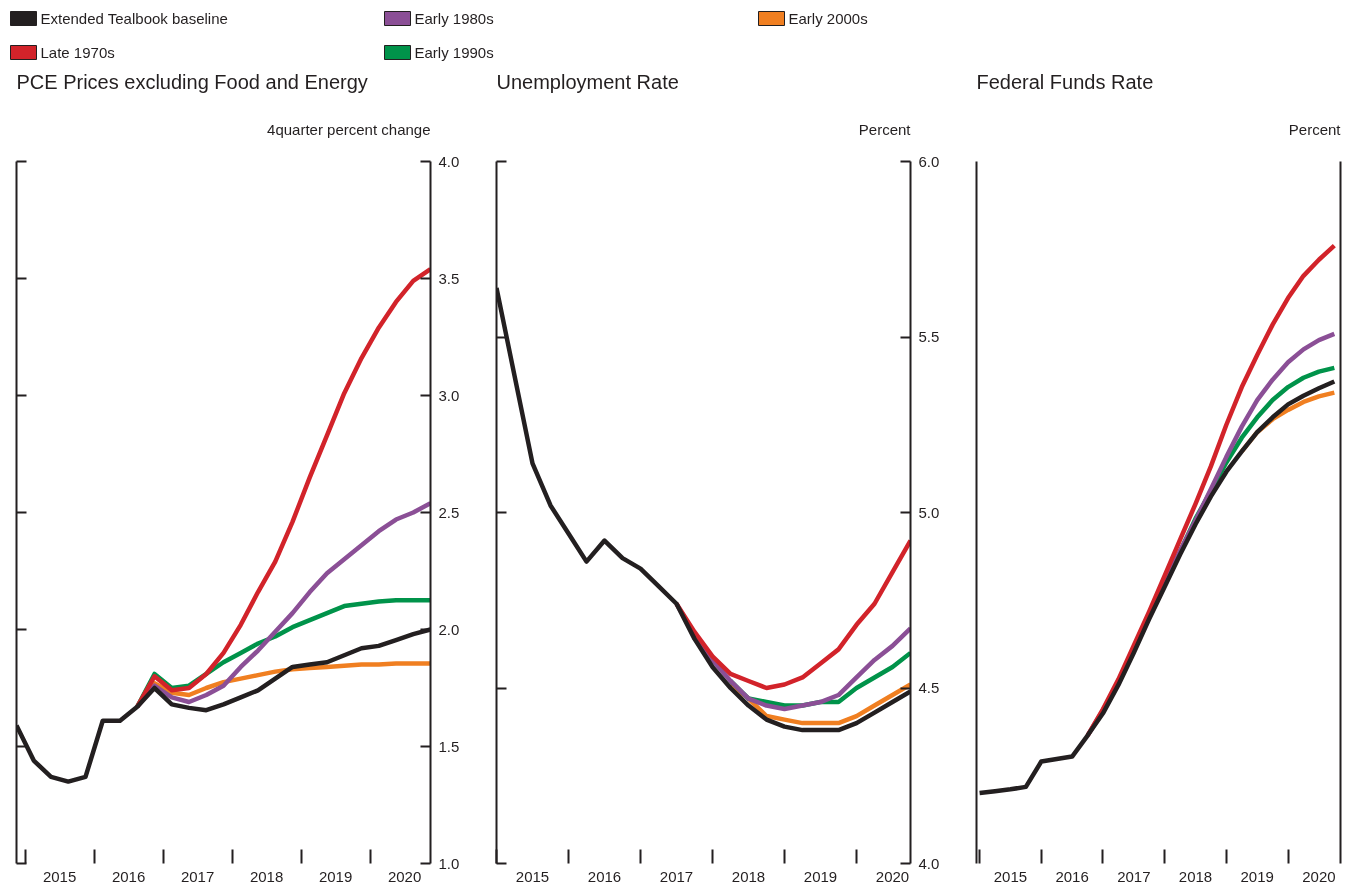 The width and height of the screenshot is (1364, 884). I want to click on chart-title: PCE Prices excluding Food and Energy, so click(192, 81).